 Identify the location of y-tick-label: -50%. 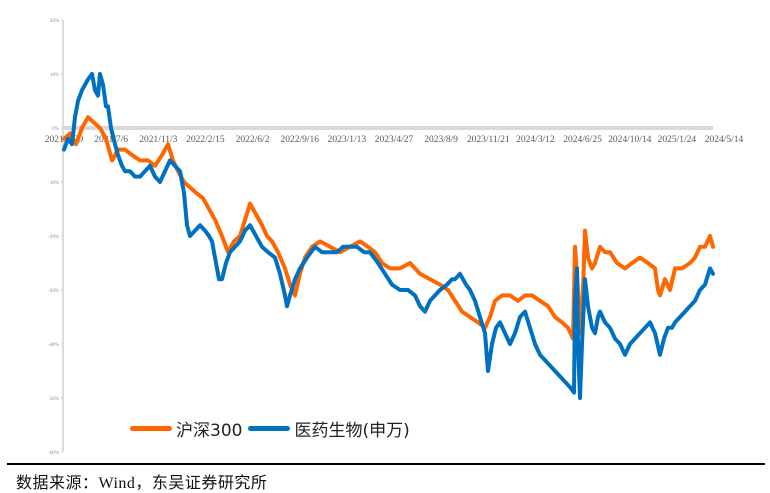
(53, 399).